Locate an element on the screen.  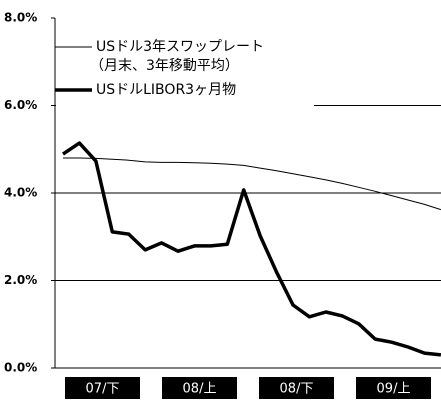
y-tick-label: 8.0% is located at coordinates (20, 18).